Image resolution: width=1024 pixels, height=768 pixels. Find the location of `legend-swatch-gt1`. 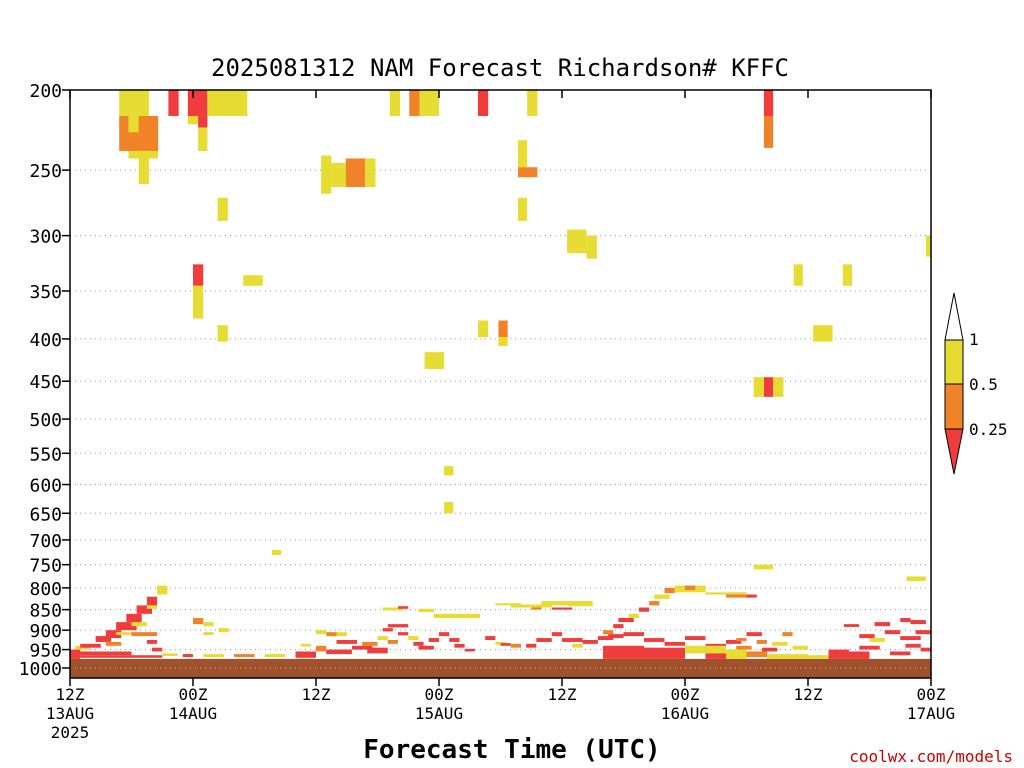

legend-swatch-gt1 is located at coordinates (954, 316).